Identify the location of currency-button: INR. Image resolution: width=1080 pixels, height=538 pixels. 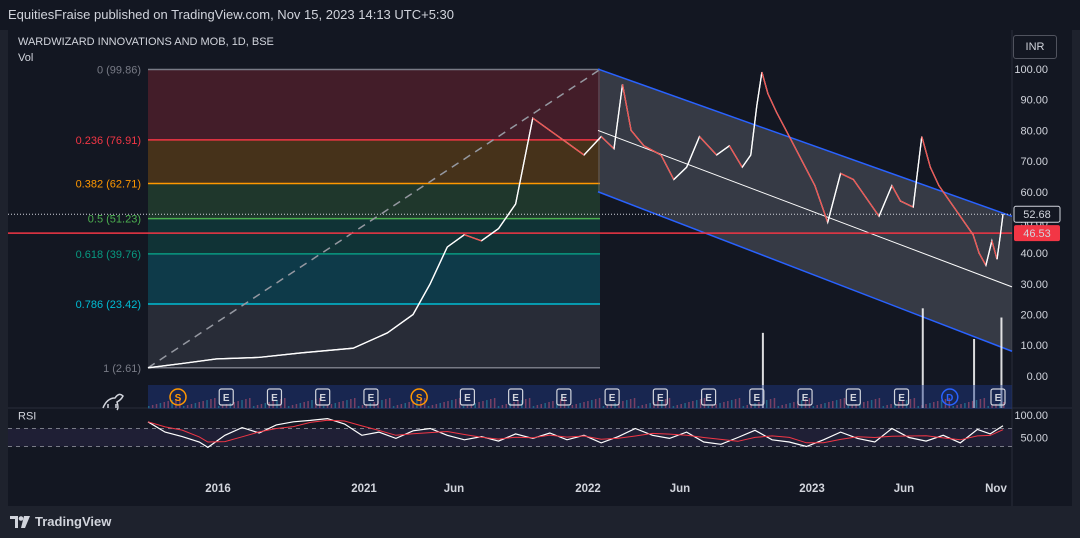
(1035, 47).